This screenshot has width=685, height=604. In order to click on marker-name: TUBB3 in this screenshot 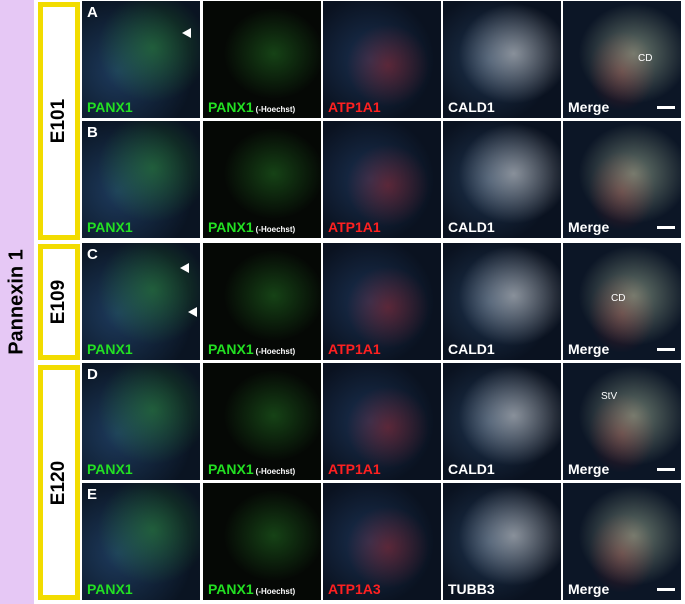, I will do `click(471, 589)`.